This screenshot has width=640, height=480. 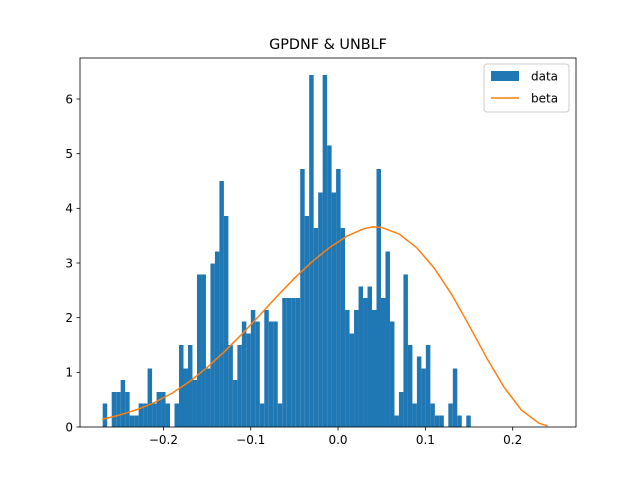 What do you see at coordinates (69, 373) in the screenshot?
I see `y-tick-label: 1` at bounding box center [69, 373].